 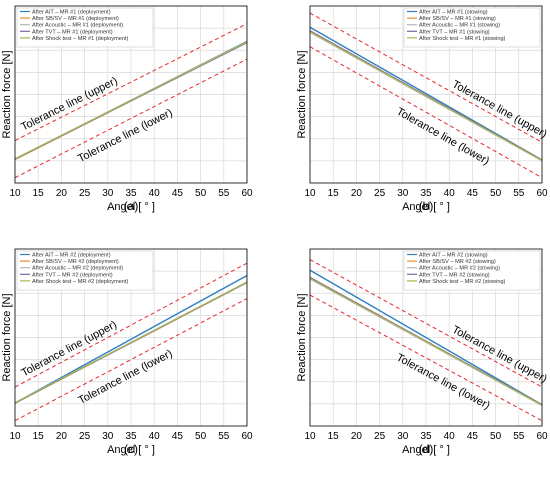 What do you see at coordinates (457, 262) in the screenshot?
I see `legend-entry: After SB/SV – MR #2 (stowing)` at bounding box center [457, 262].